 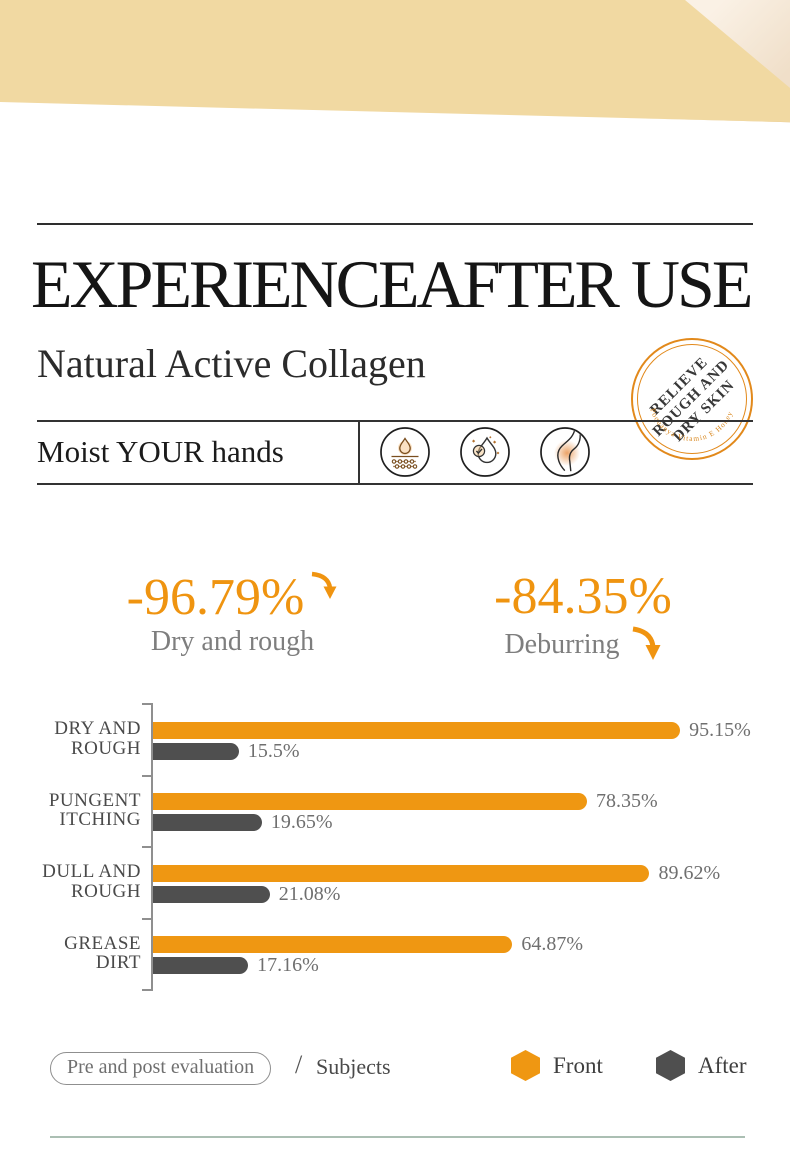 What do you see at coordinates (232, 641) in the screenshot?
I see `stat-label: Dry and rough` at bounding box center [232, 641].